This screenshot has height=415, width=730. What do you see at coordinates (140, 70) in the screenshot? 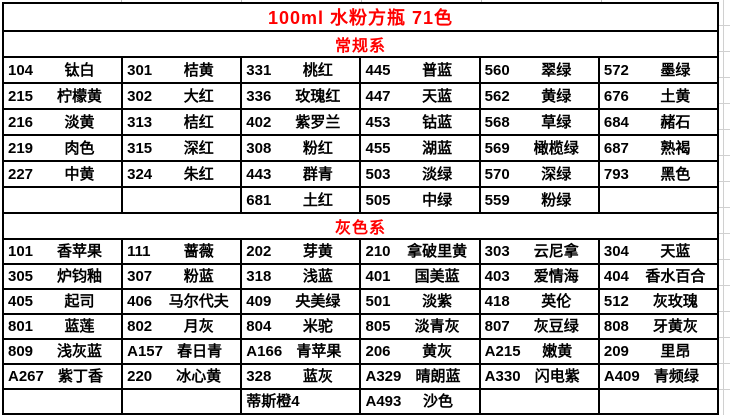
I see `color-code: 301` at bounding box center [140, 70].